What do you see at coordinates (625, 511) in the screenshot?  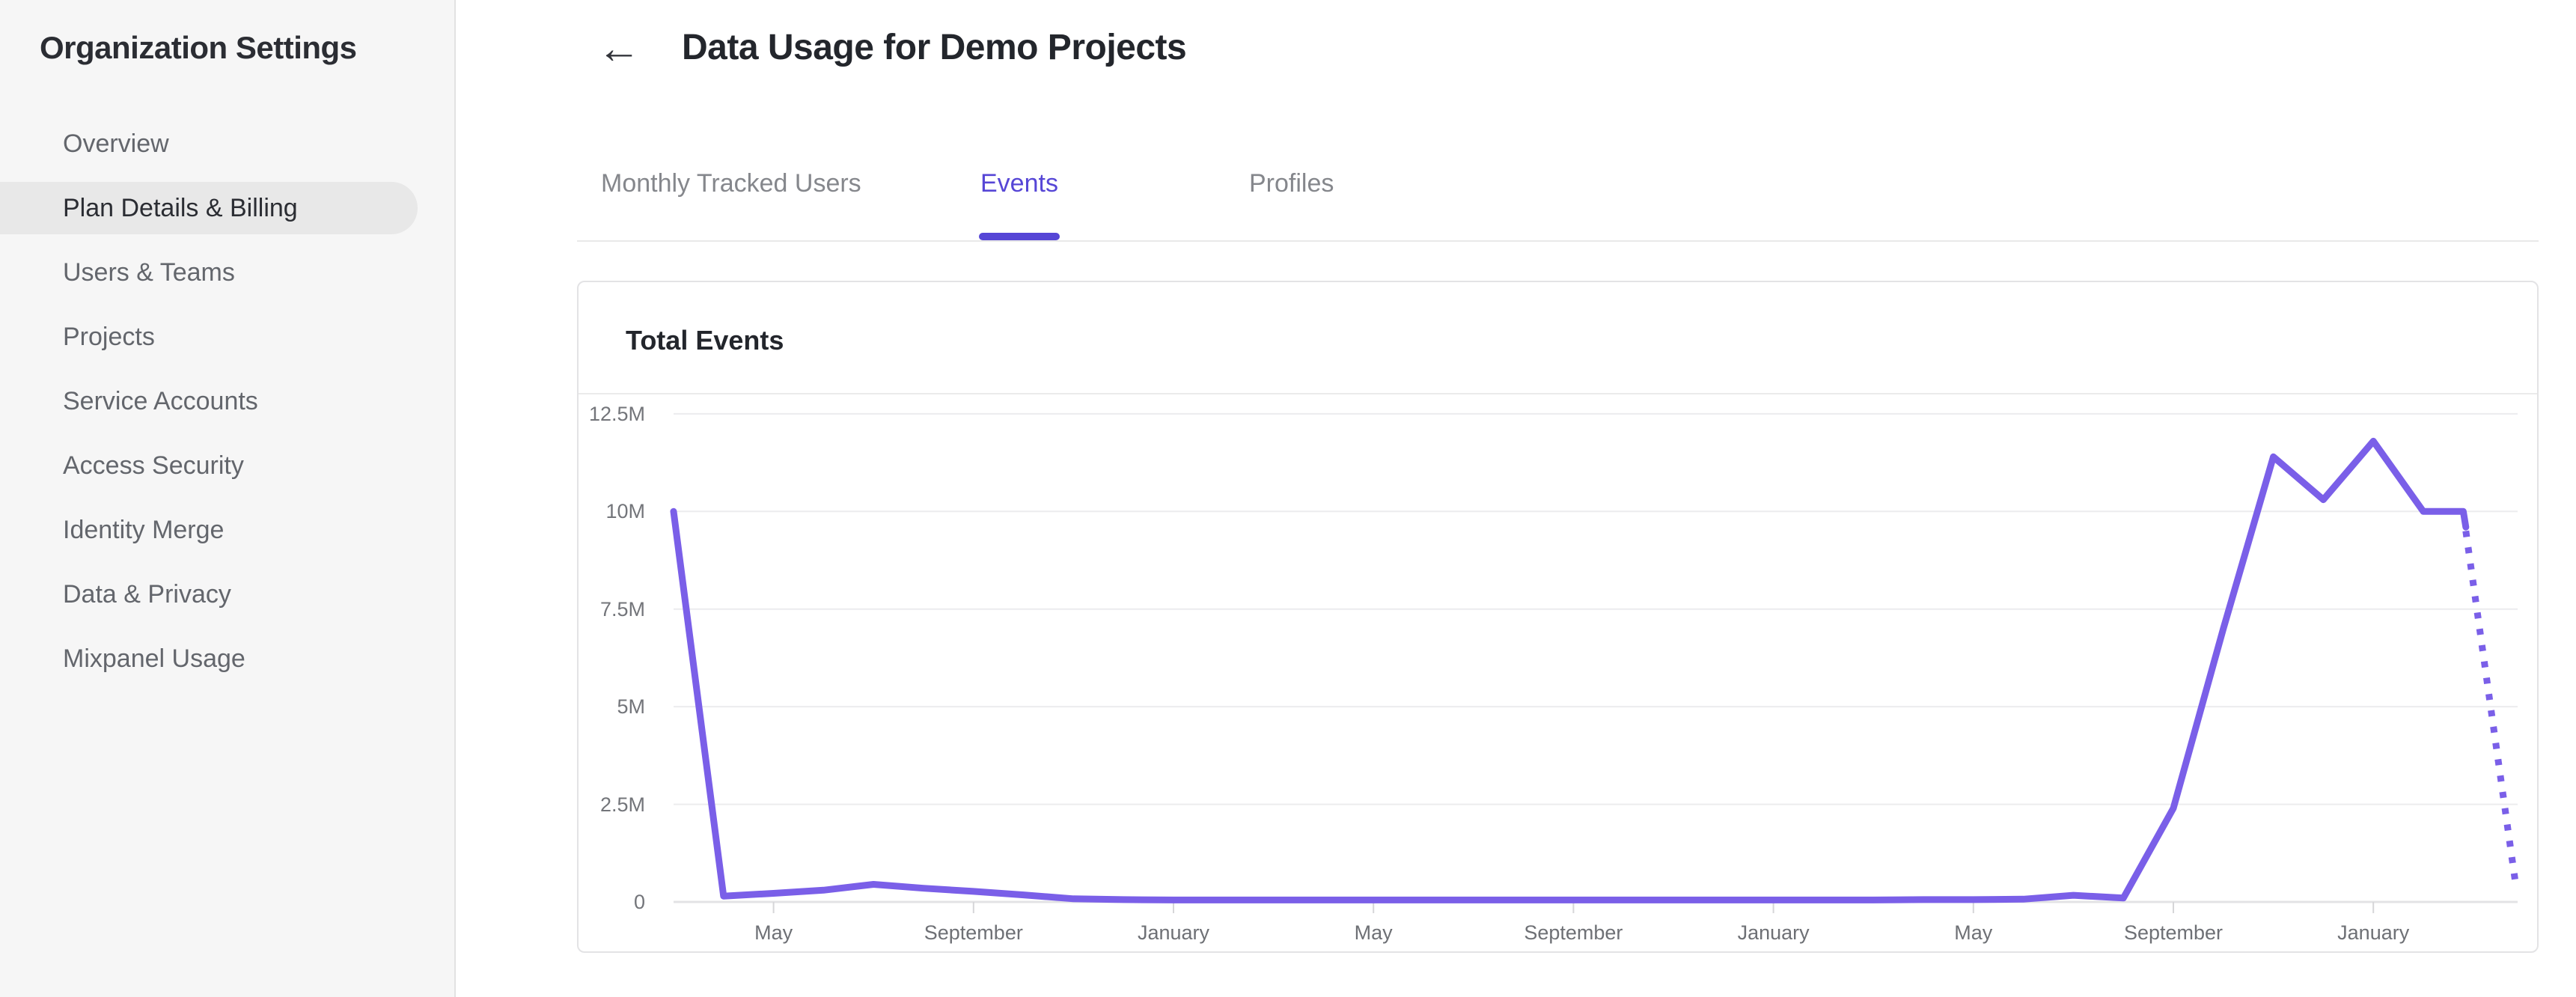 I see `y-axis-label-10m: 10M` at bounding box center [625, 511].